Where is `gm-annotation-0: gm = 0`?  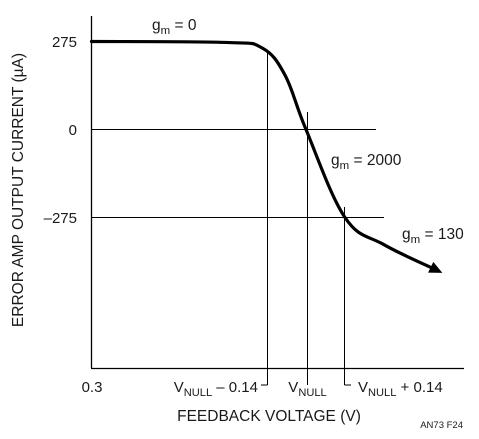 gm-annotation-0: gm = 0 is located at coordinates (174, 27).